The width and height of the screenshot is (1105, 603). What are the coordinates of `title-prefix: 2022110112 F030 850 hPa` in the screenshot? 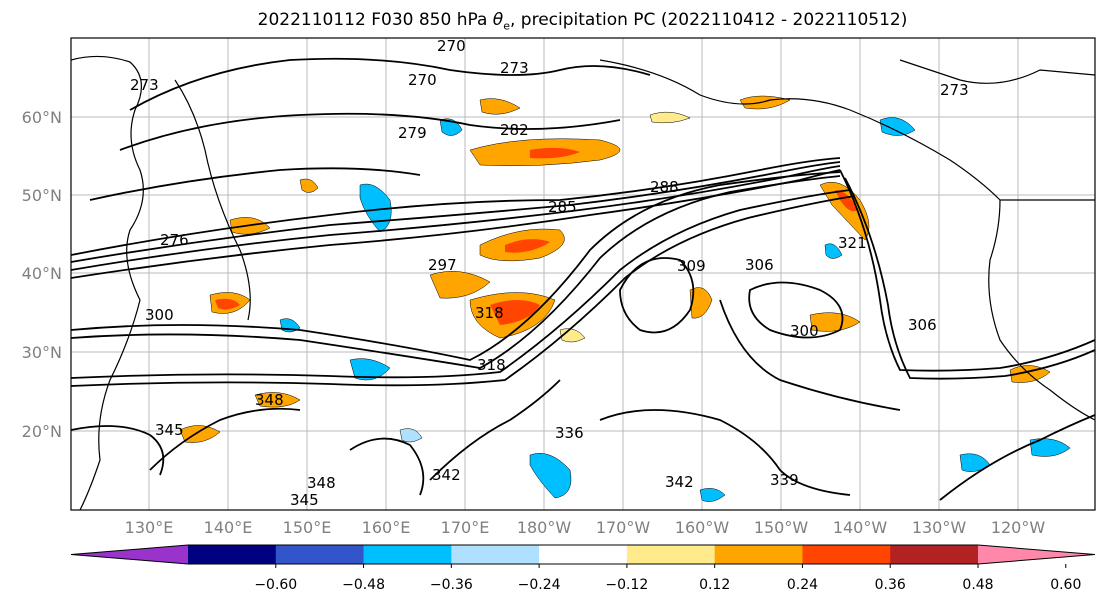 It's located at (375, 20).